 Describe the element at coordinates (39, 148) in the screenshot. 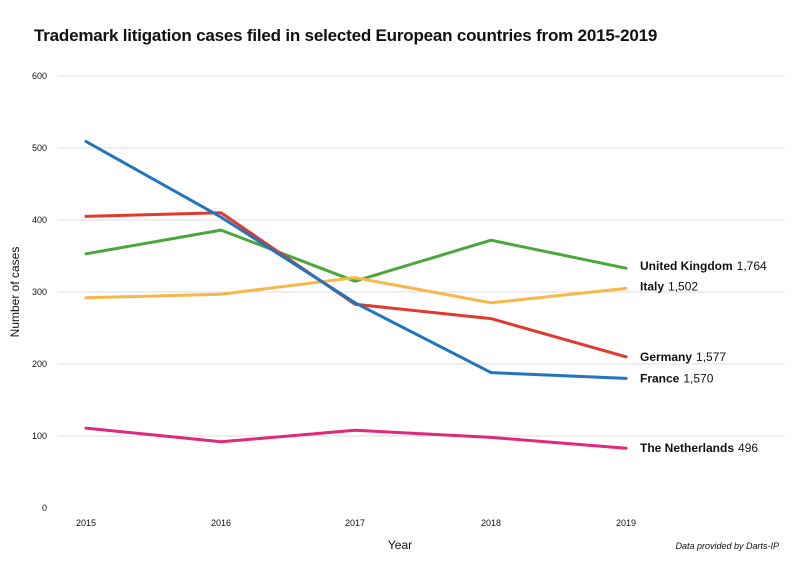

I see `y-tick-label: 500` at that location.